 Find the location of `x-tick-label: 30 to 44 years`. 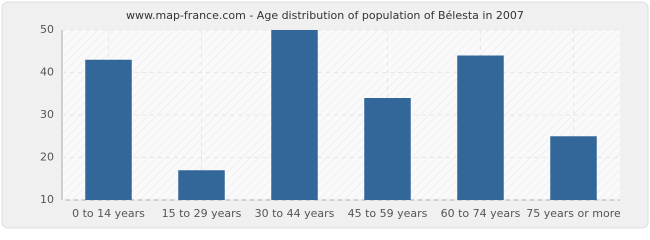

x-tick-label: 30 to 44 years is located at coordinates (295, 213).